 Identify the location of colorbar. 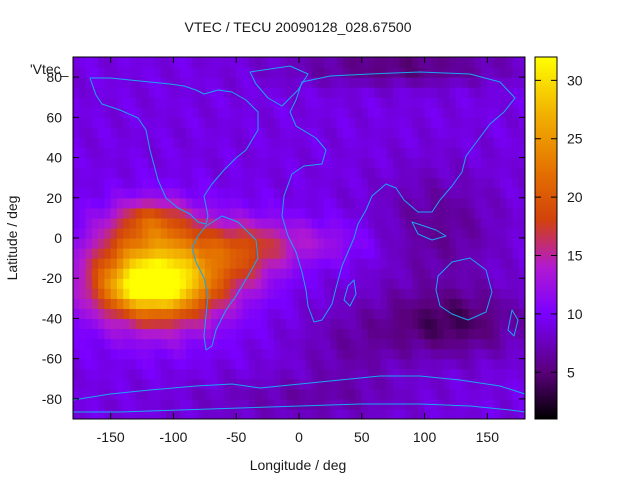
(546, 238).